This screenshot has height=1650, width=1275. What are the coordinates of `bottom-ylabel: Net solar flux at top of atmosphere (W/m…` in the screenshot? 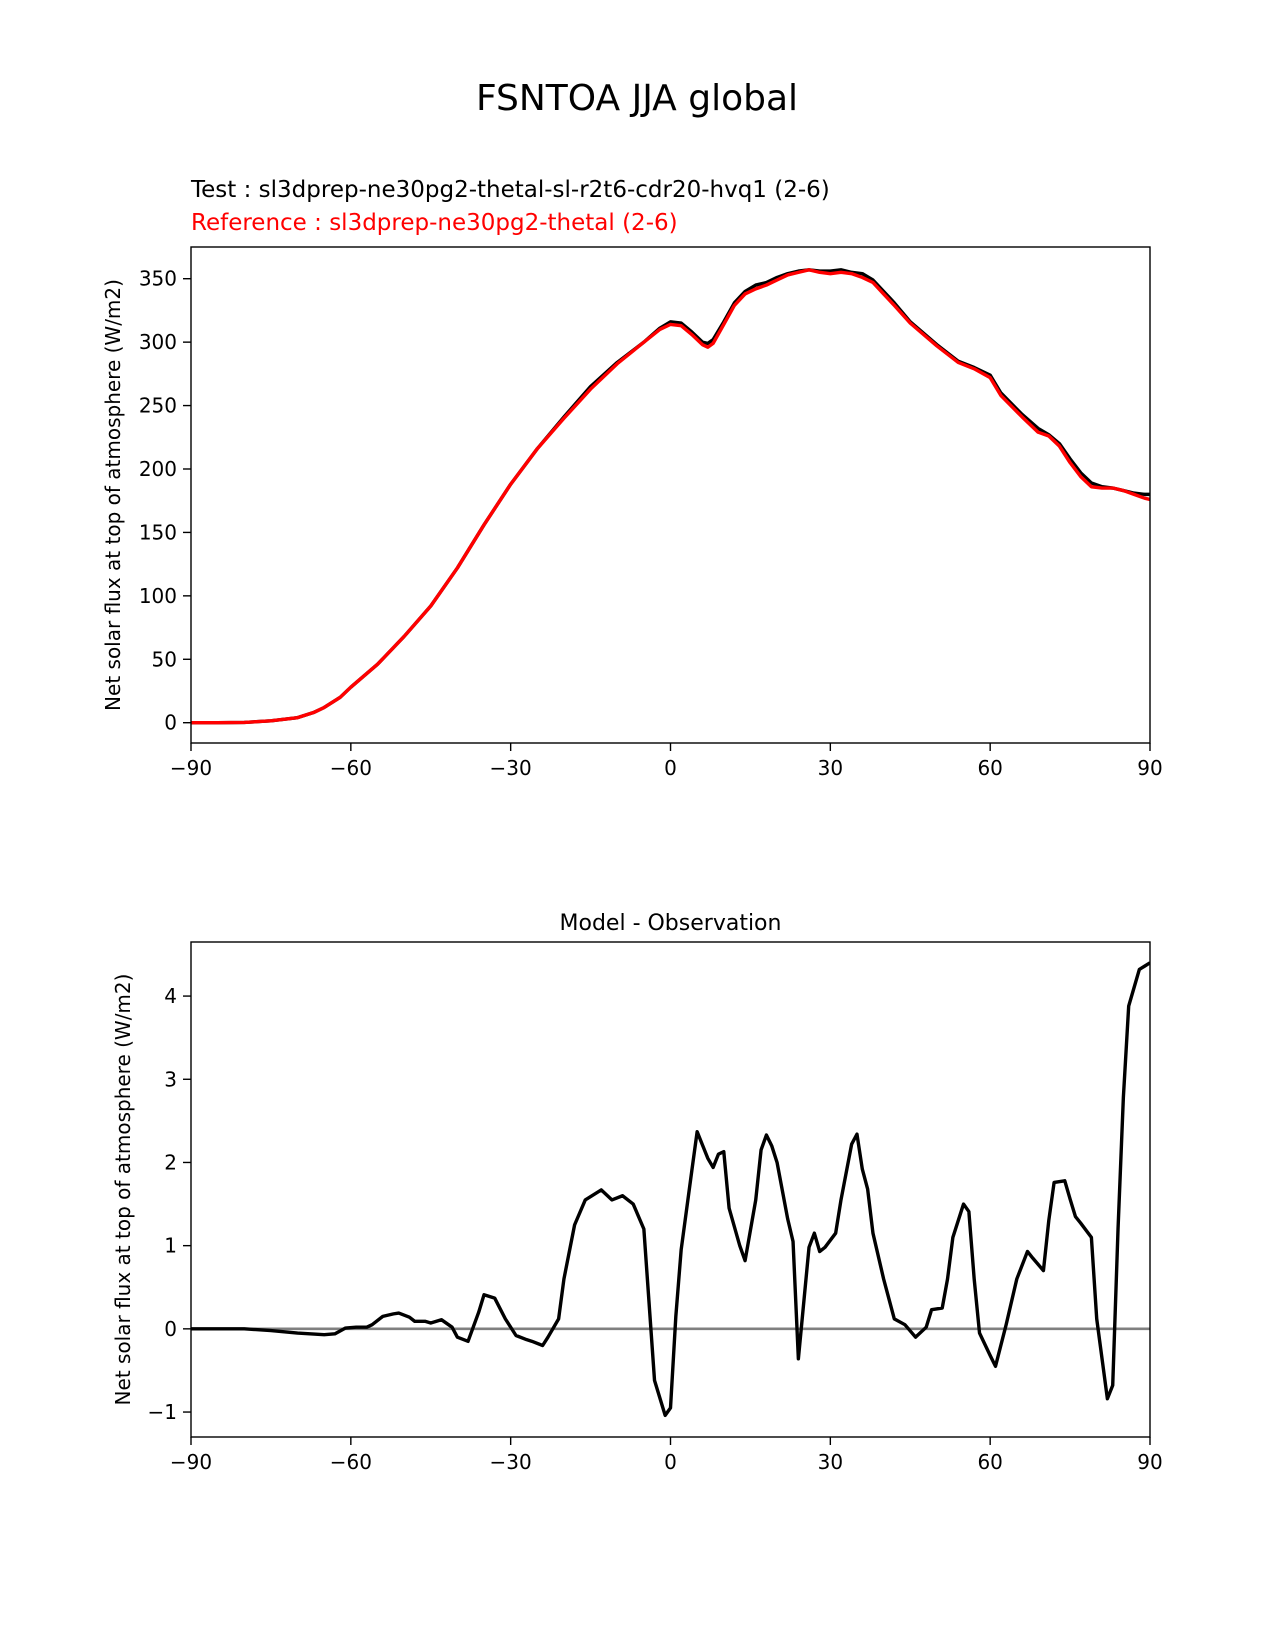 It's located at (123, 1190).